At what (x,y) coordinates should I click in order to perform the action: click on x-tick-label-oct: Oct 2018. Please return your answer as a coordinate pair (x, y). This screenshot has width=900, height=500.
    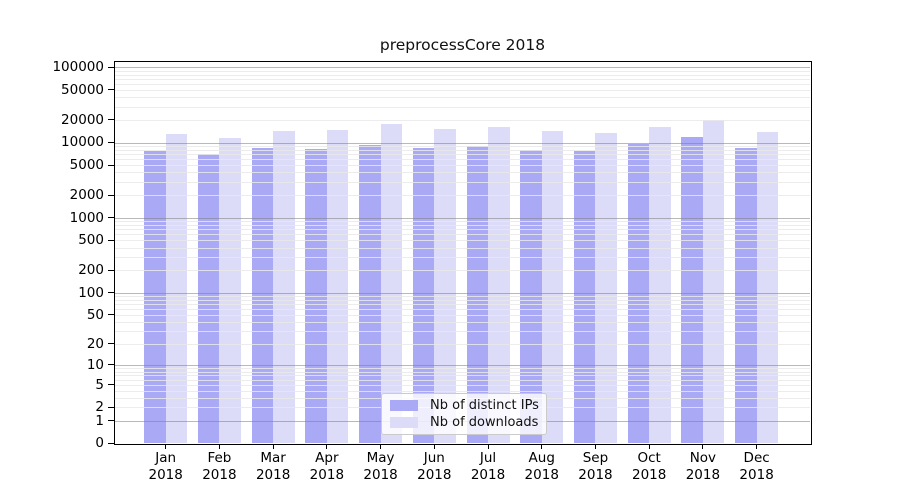
    Looking at the image, I should click on (649, 466).